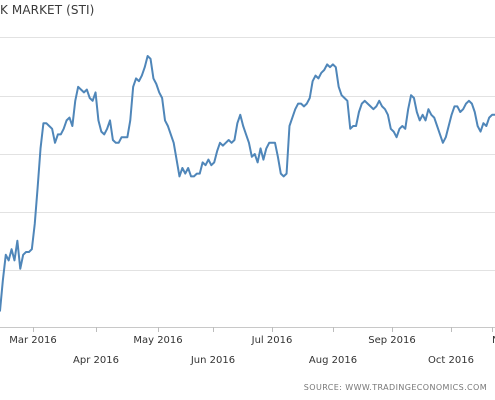  I want to click on x-tick-label-4: Jul 2016, so click(272, 340).